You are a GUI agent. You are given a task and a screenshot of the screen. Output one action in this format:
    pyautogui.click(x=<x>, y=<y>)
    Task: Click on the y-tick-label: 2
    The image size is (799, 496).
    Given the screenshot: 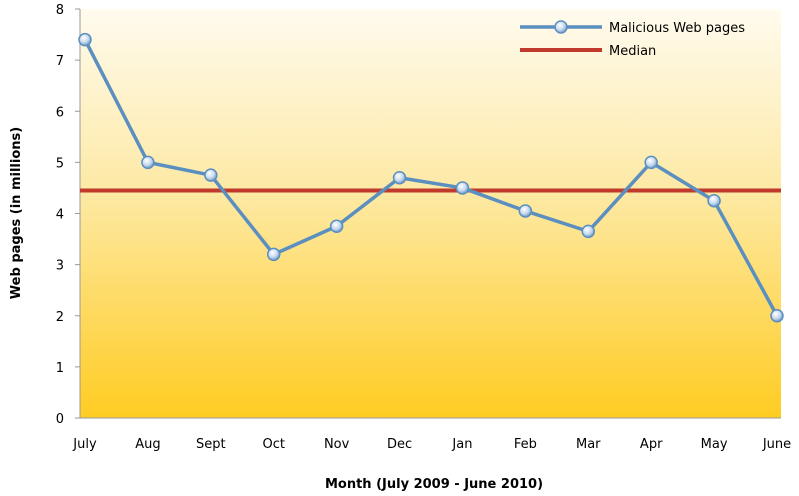 What is the action you would take?
    pyautogui.click(x=60, y=317)
    